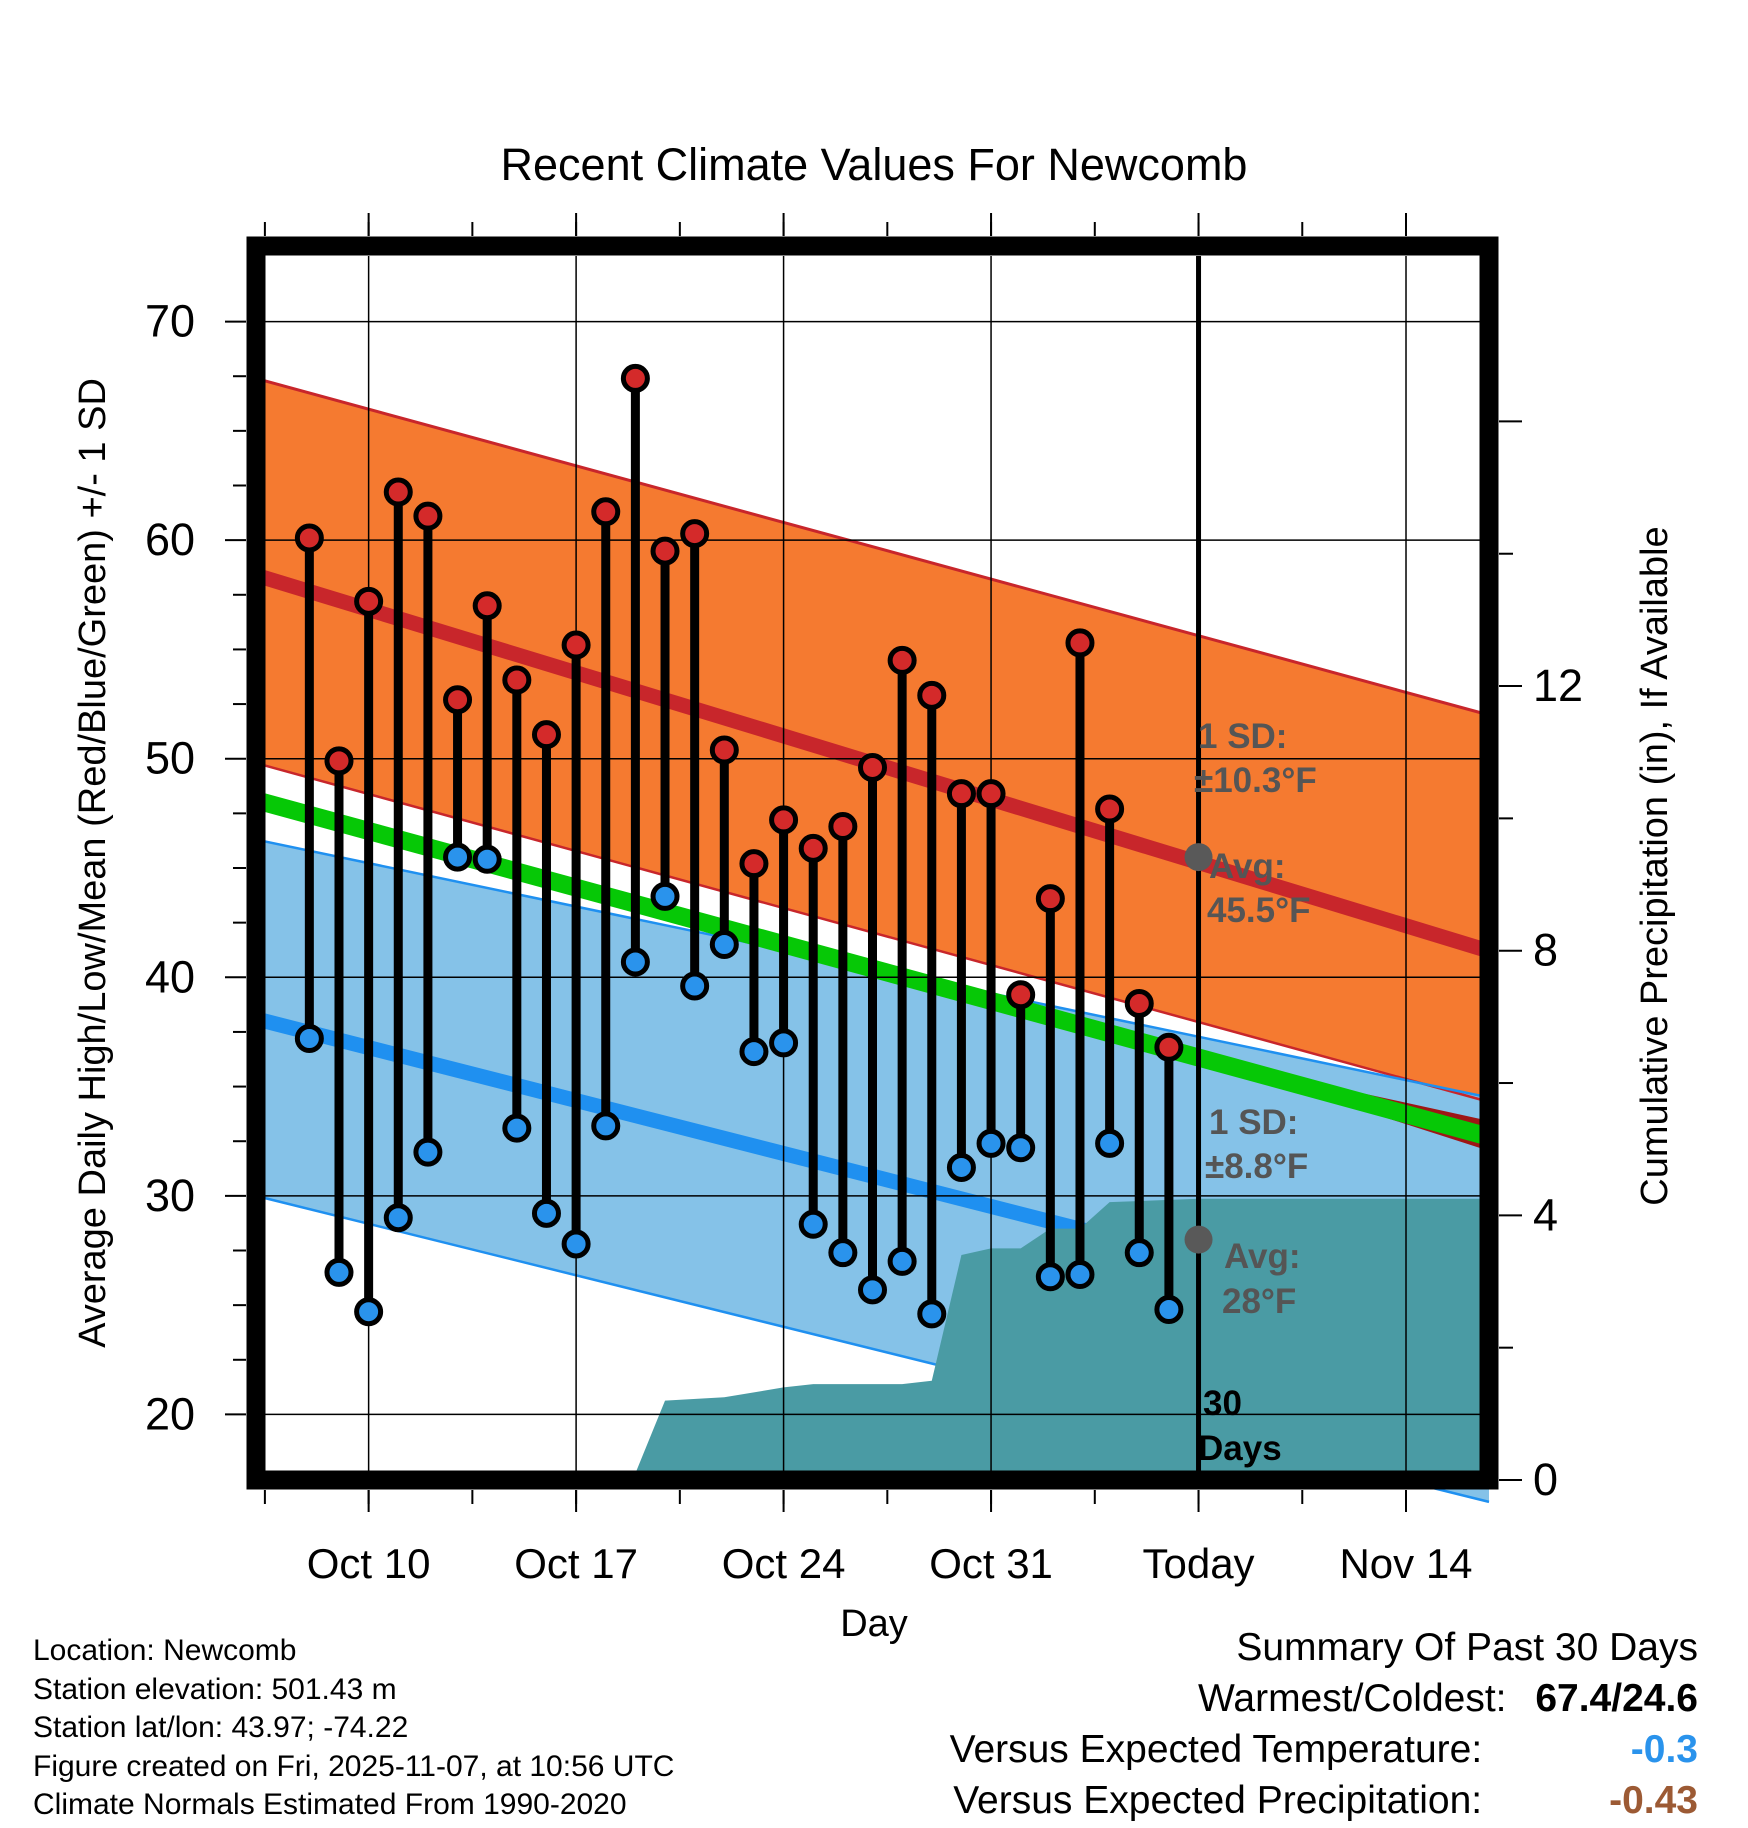 The image size is (1748, 1828). Describe the element at coordinates (1343, 1104) in the screenshot. I see `normal-overlap-wedge` at that location.